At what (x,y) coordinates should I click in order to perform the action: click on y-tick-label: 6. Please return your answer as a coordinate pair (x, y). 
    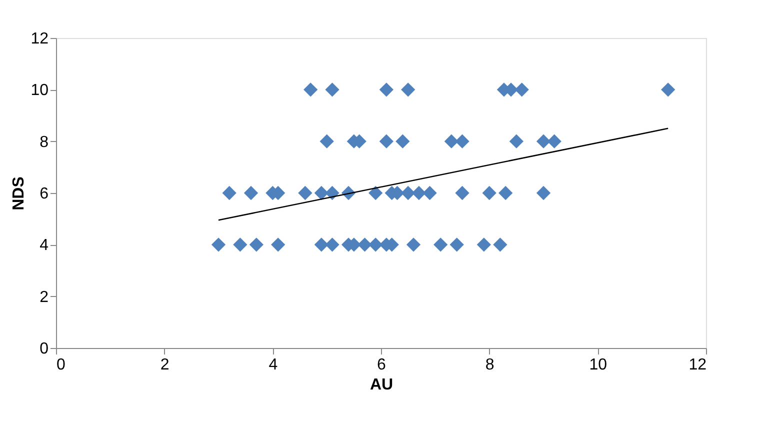
    Looking at the image, I should click on (44, 194).